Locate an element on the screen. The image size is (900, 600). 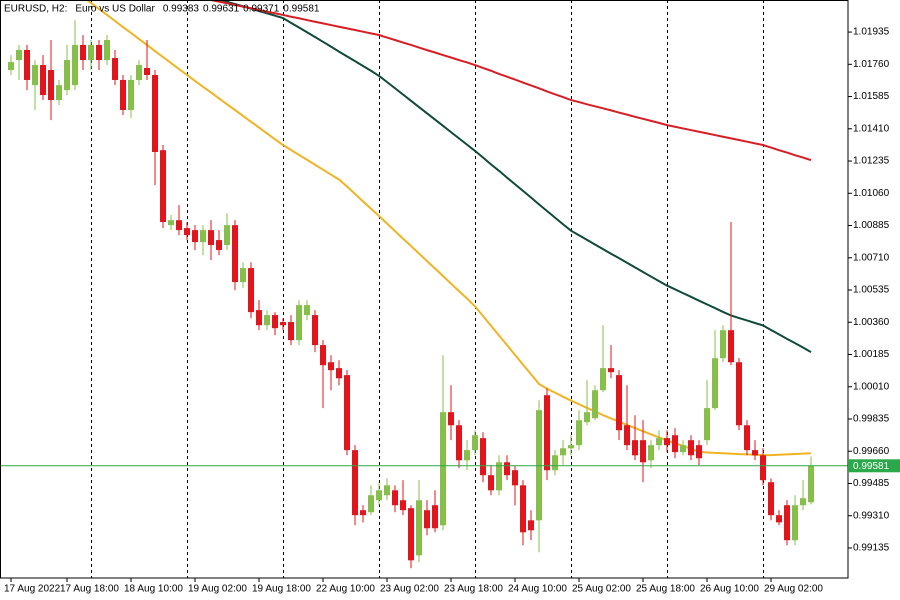
y-tick-label: 1.01235 is located at coordinates (871, 161).